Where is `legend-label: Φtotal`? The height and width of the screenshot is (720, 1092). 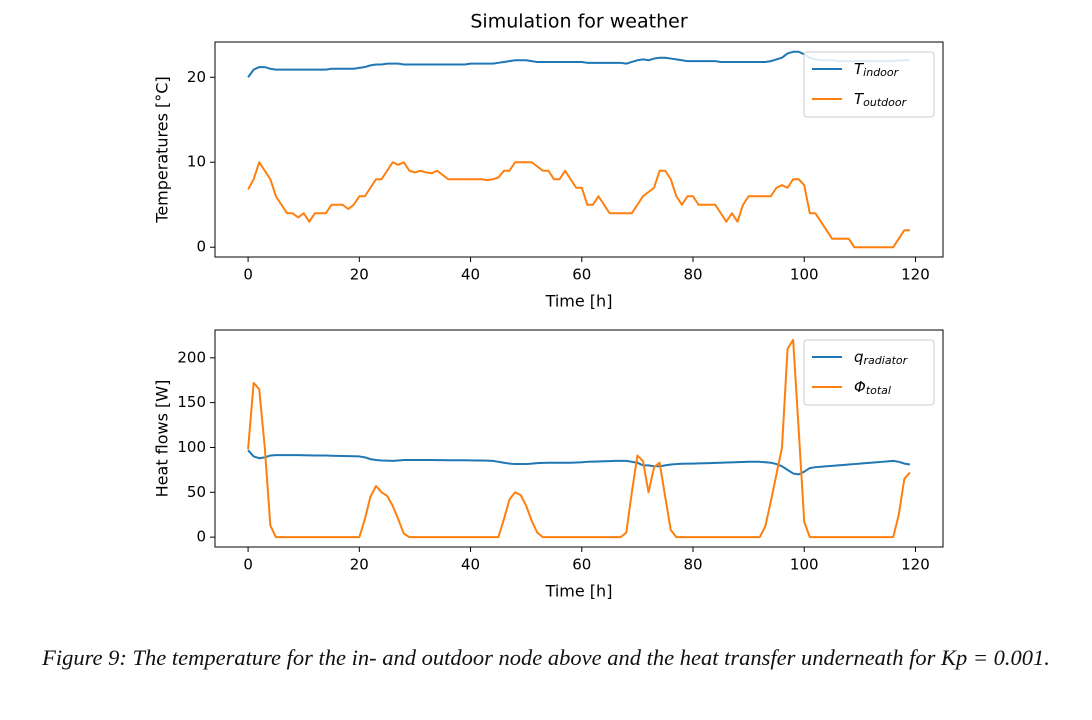 legend-label: Φtotal is located at coordinates (872, 388).